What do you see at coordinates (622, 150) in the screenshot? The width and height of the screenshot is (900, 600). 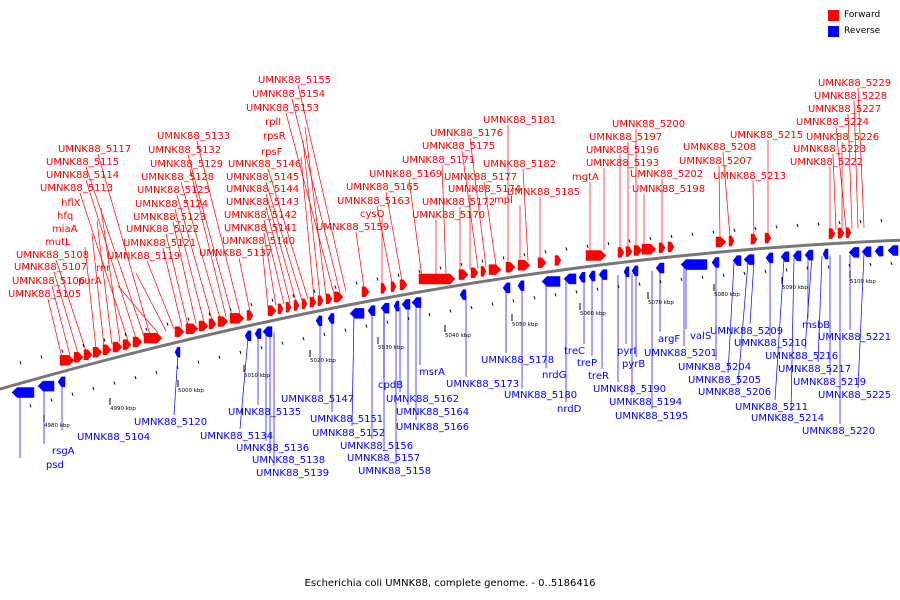 I see `forward-gene-label: UMNK88_5196` at bounding box center [622, 150].